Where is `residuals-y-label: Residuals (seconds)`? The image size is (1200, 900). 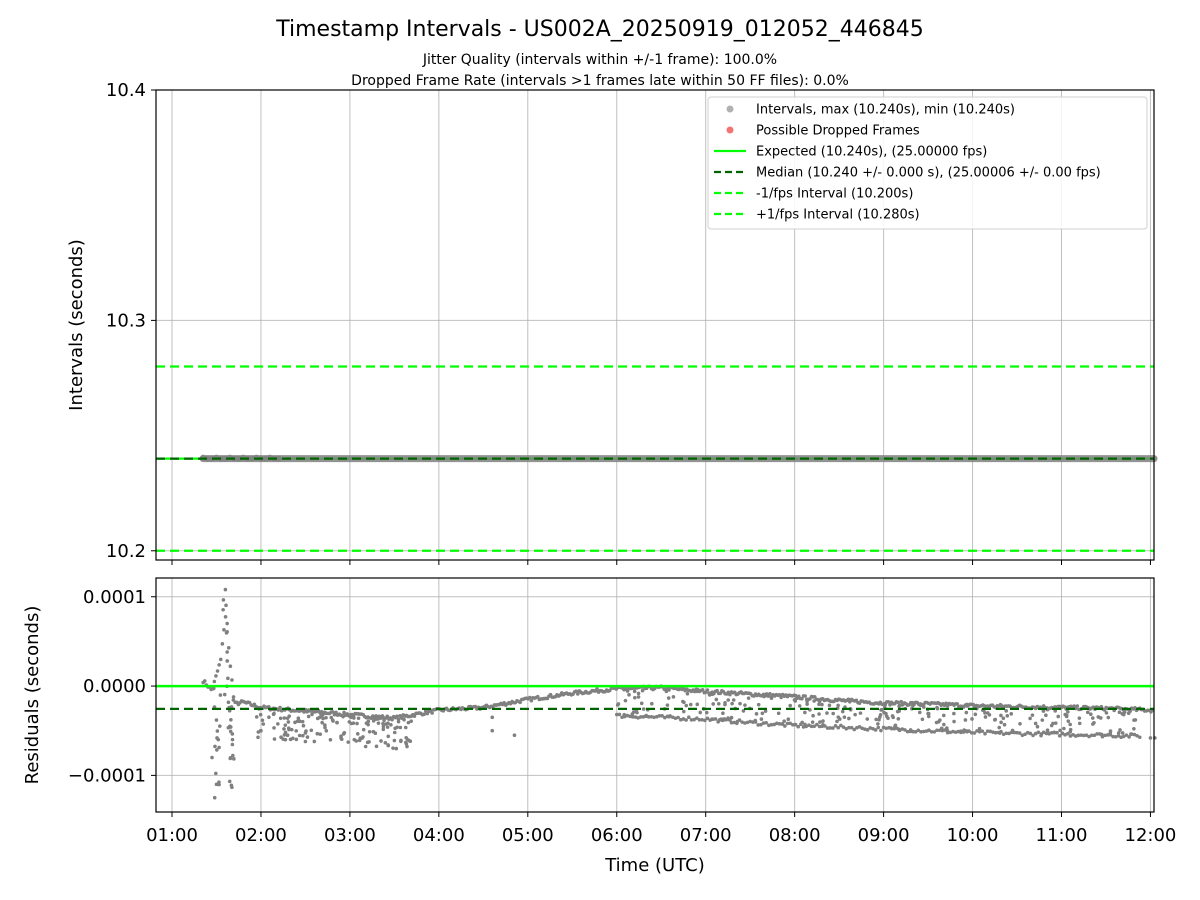 residuals-y-label: Residuals (seconds) is located at coordinates (32, 695).